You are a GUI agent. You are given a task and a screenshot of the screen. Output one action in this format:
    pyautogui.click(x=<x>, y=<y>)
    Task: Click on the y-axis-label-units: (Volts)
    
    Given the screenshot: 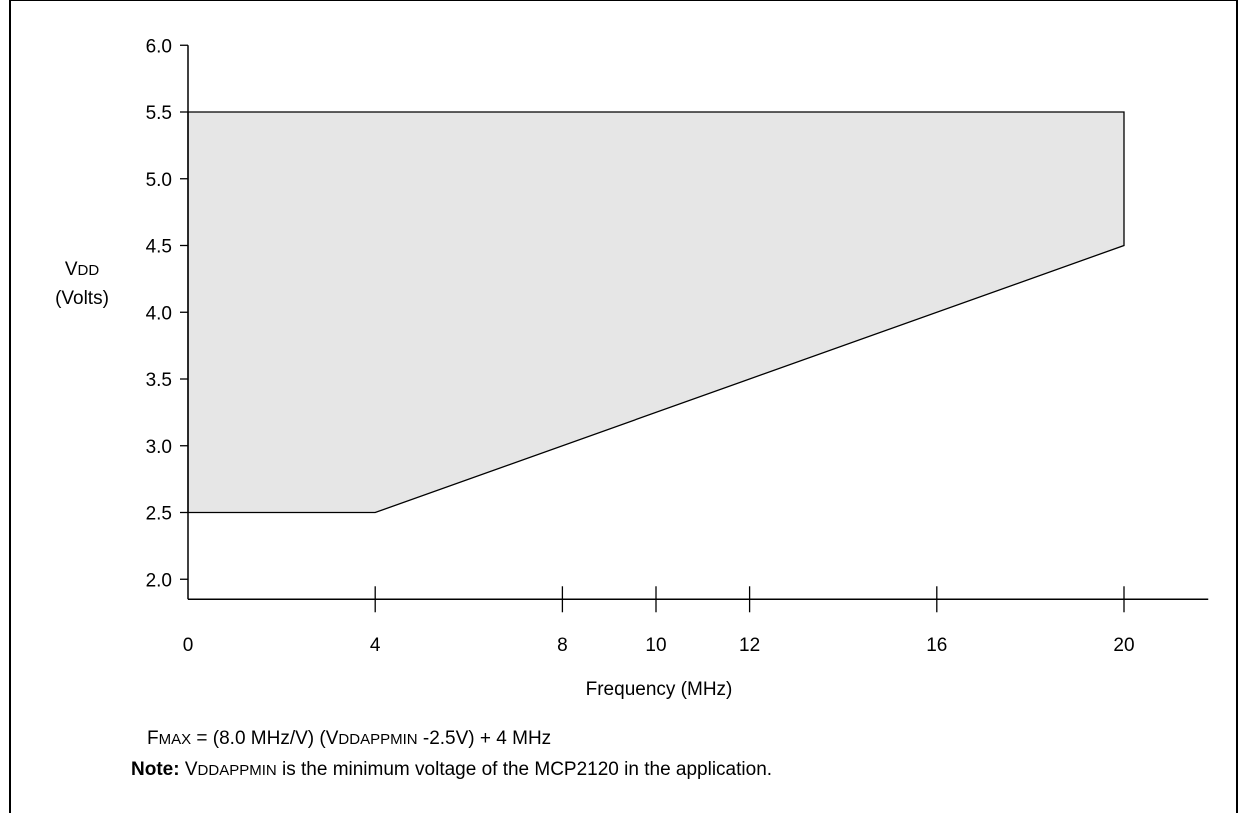 What is the action you would take?
    pyautogui.click(x=82, y=298)
    